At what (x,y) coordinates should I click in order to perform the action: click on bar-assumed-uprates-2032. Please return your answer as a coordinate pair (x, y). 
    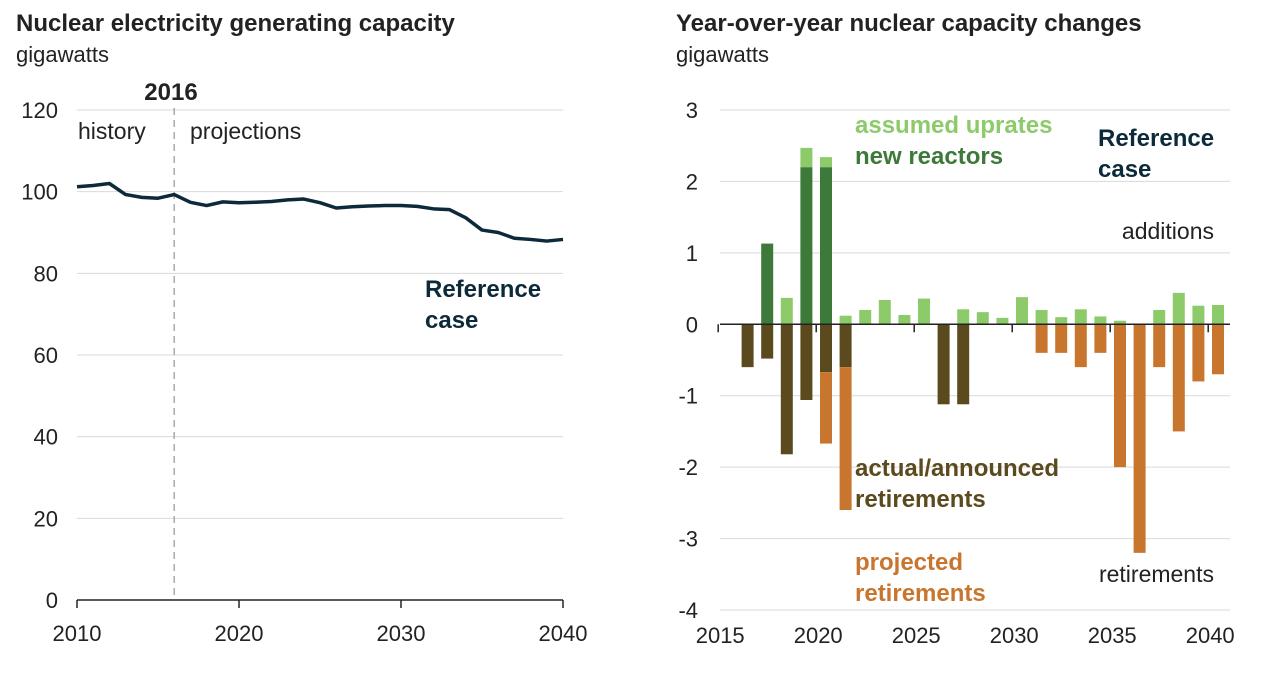
    Looking at the image, I should click on (1061, 321).